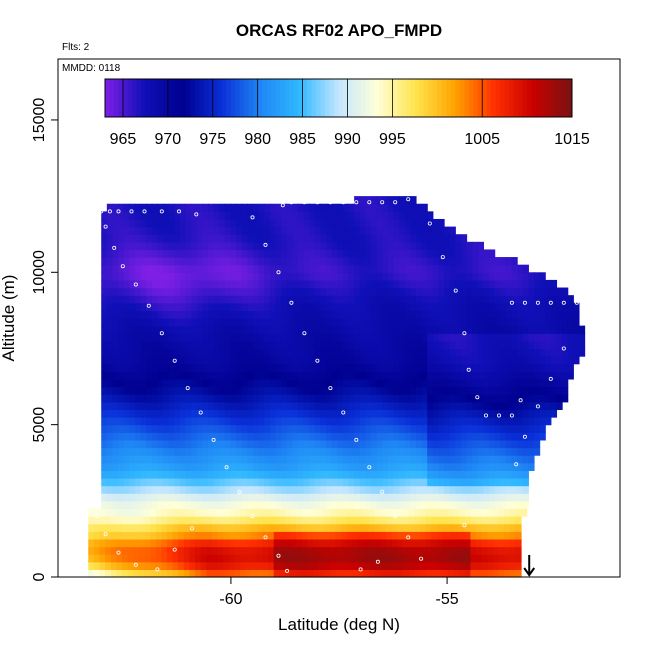 This screenshot has height=650, width=650. Describe the element at coordinates (467, 98) in the screenshot. I see `colorbar-swatch` at that location.